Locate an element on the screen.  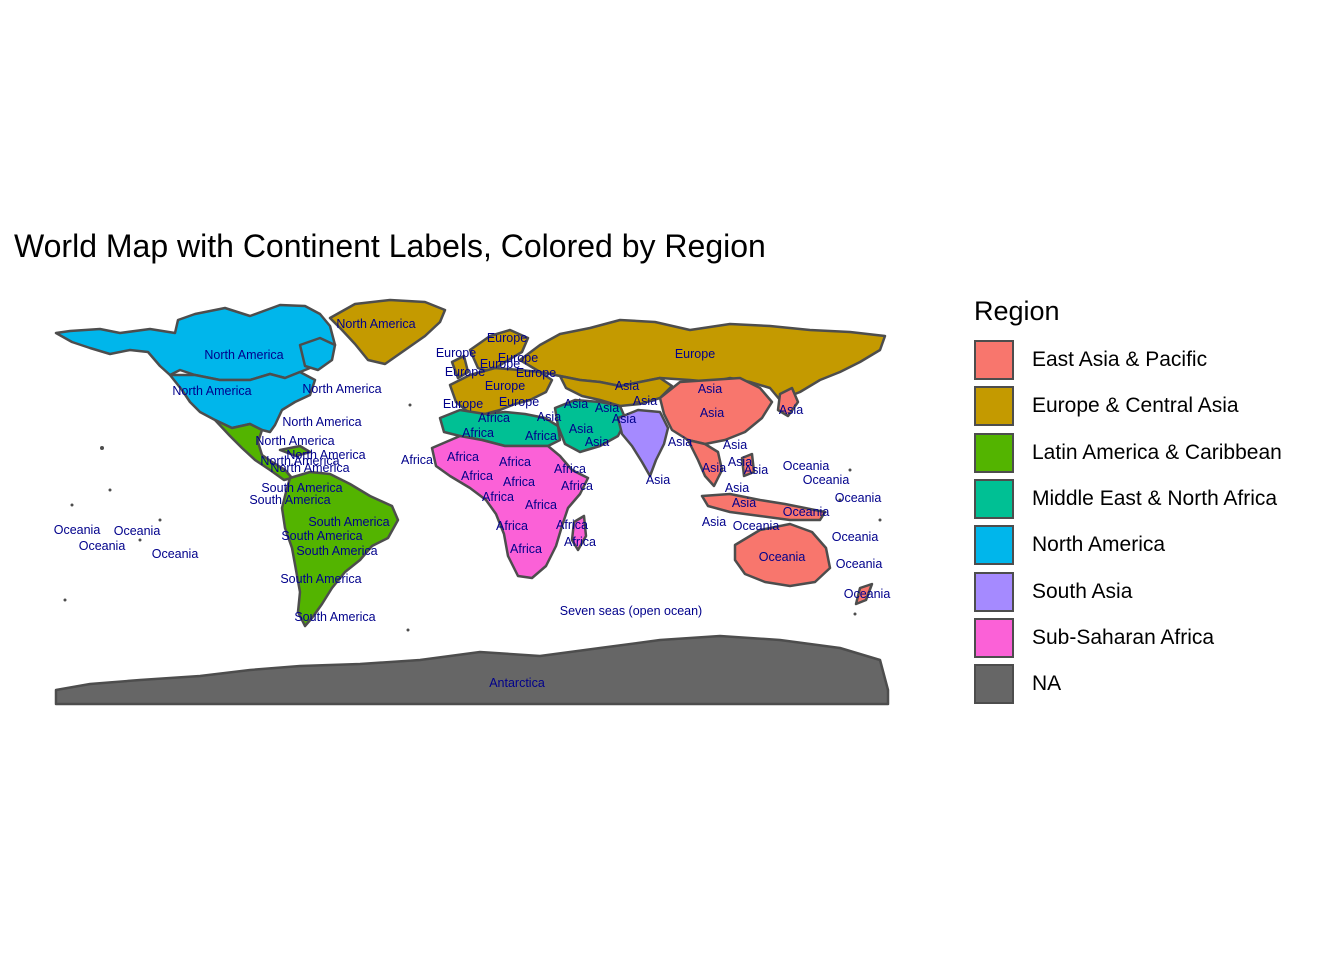
indonesia-shape is located at coordinates (763, 507).